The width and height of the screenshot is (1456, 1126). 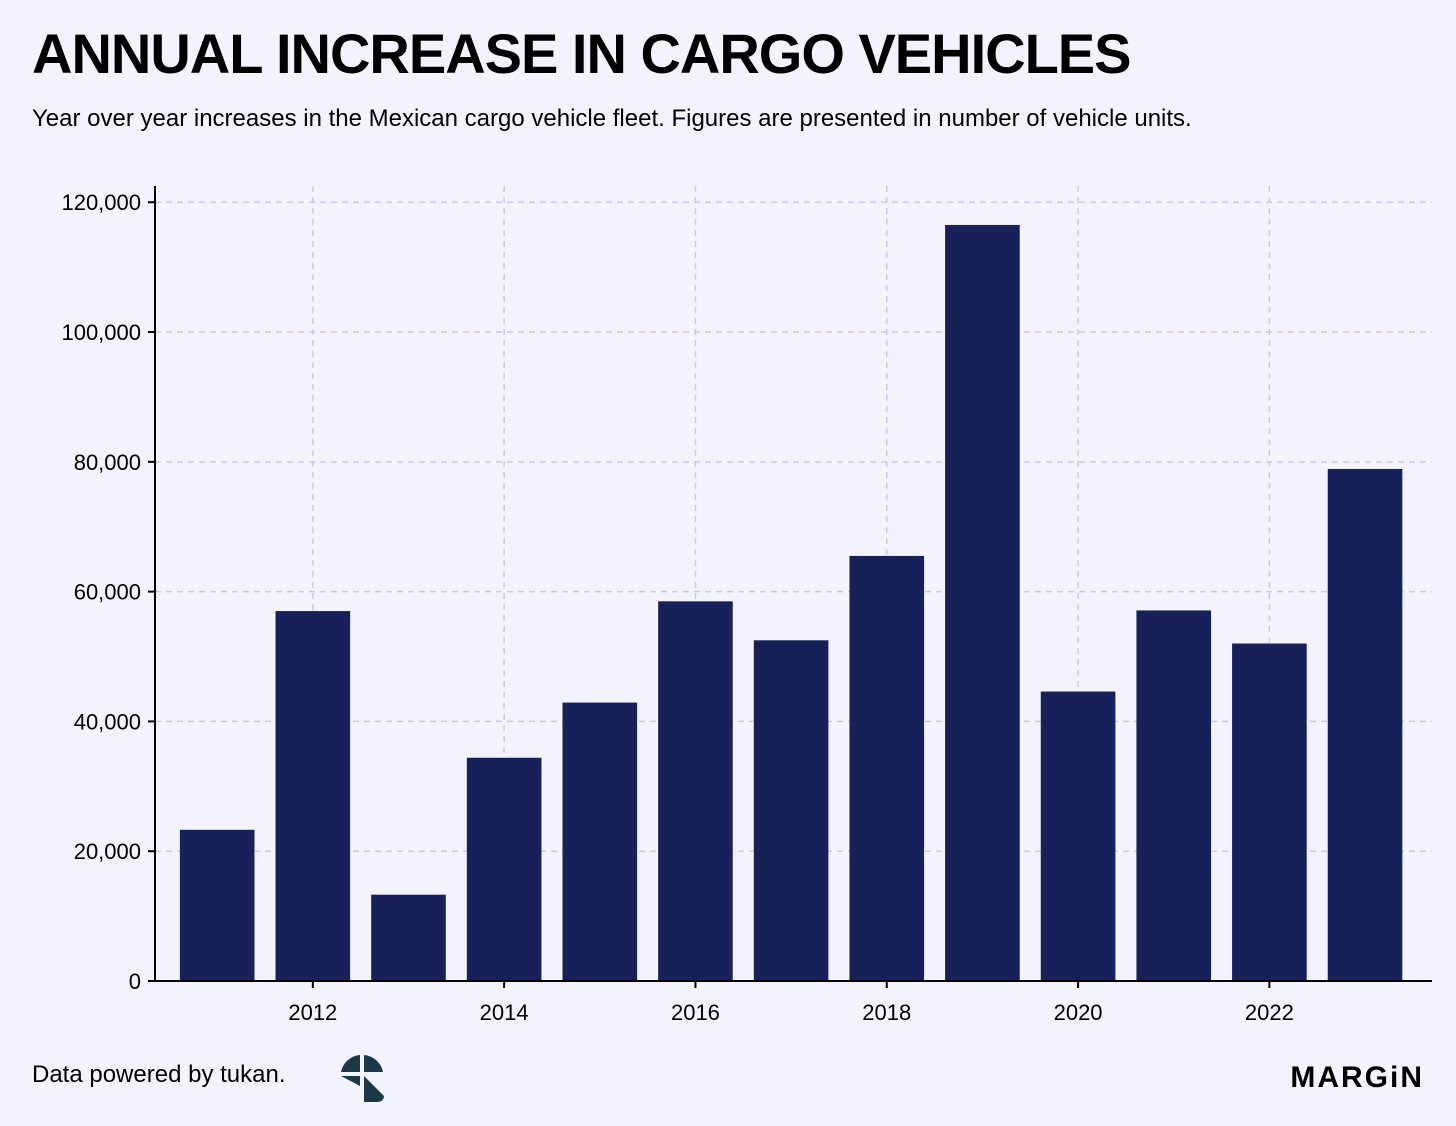 What do you see at coordinates (312, 1012) in the screenshot?
I see `x-tick-label: 2012` at bounding box center [312, 1012].